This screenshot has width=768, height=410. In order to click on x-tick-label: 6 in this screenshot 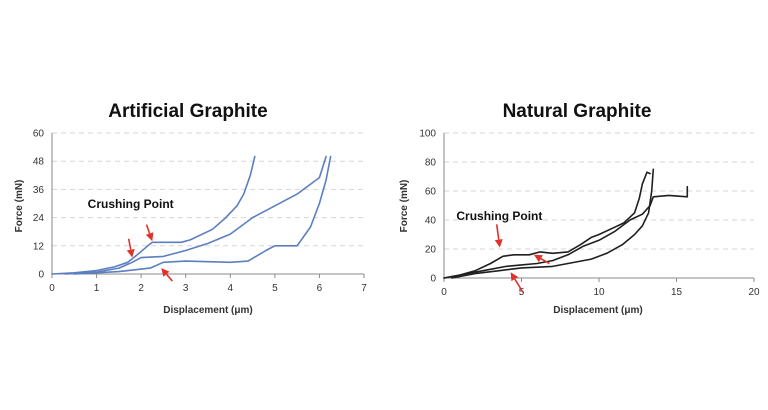, I will do `click(320, 288)`.